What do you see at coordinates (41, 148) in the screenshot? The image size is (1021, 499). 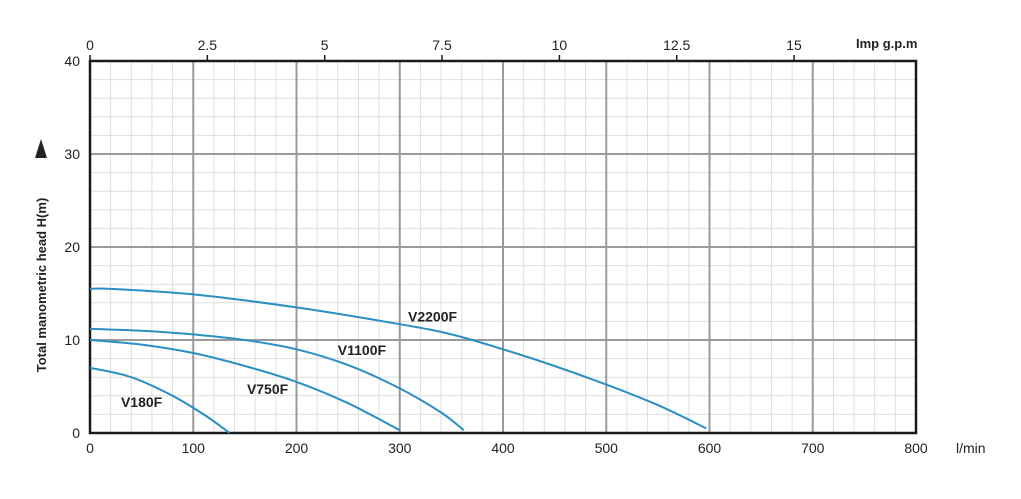 I see `up-arrow-icon` at bounding box center [41, 148].